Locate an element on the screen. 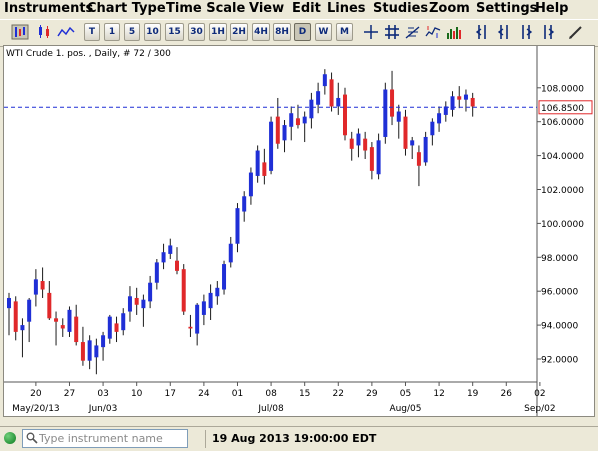 This screenshot has height=451, width=598. bar-chart-icon is located at coordinates (20, 32).